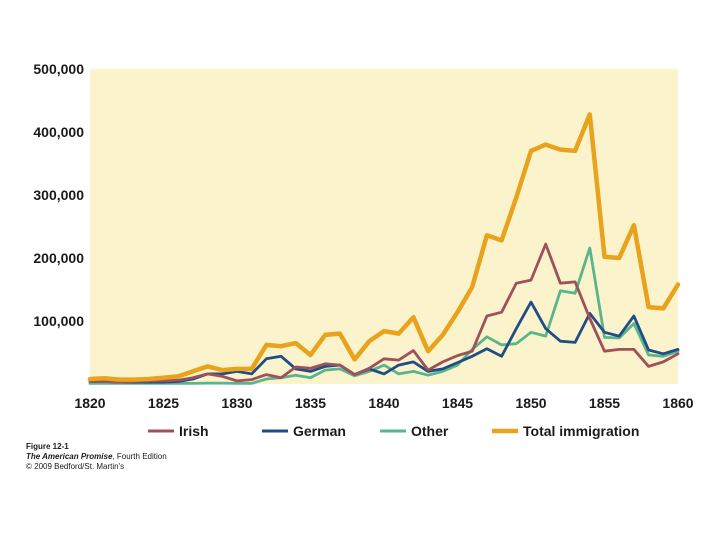 The width and height of the screenshot is (720, 540). What do you see at coordinates (393, 431) in the screenshot?
I see `legend: Irish German Other Total immigration` at bounding box center [393, 431].